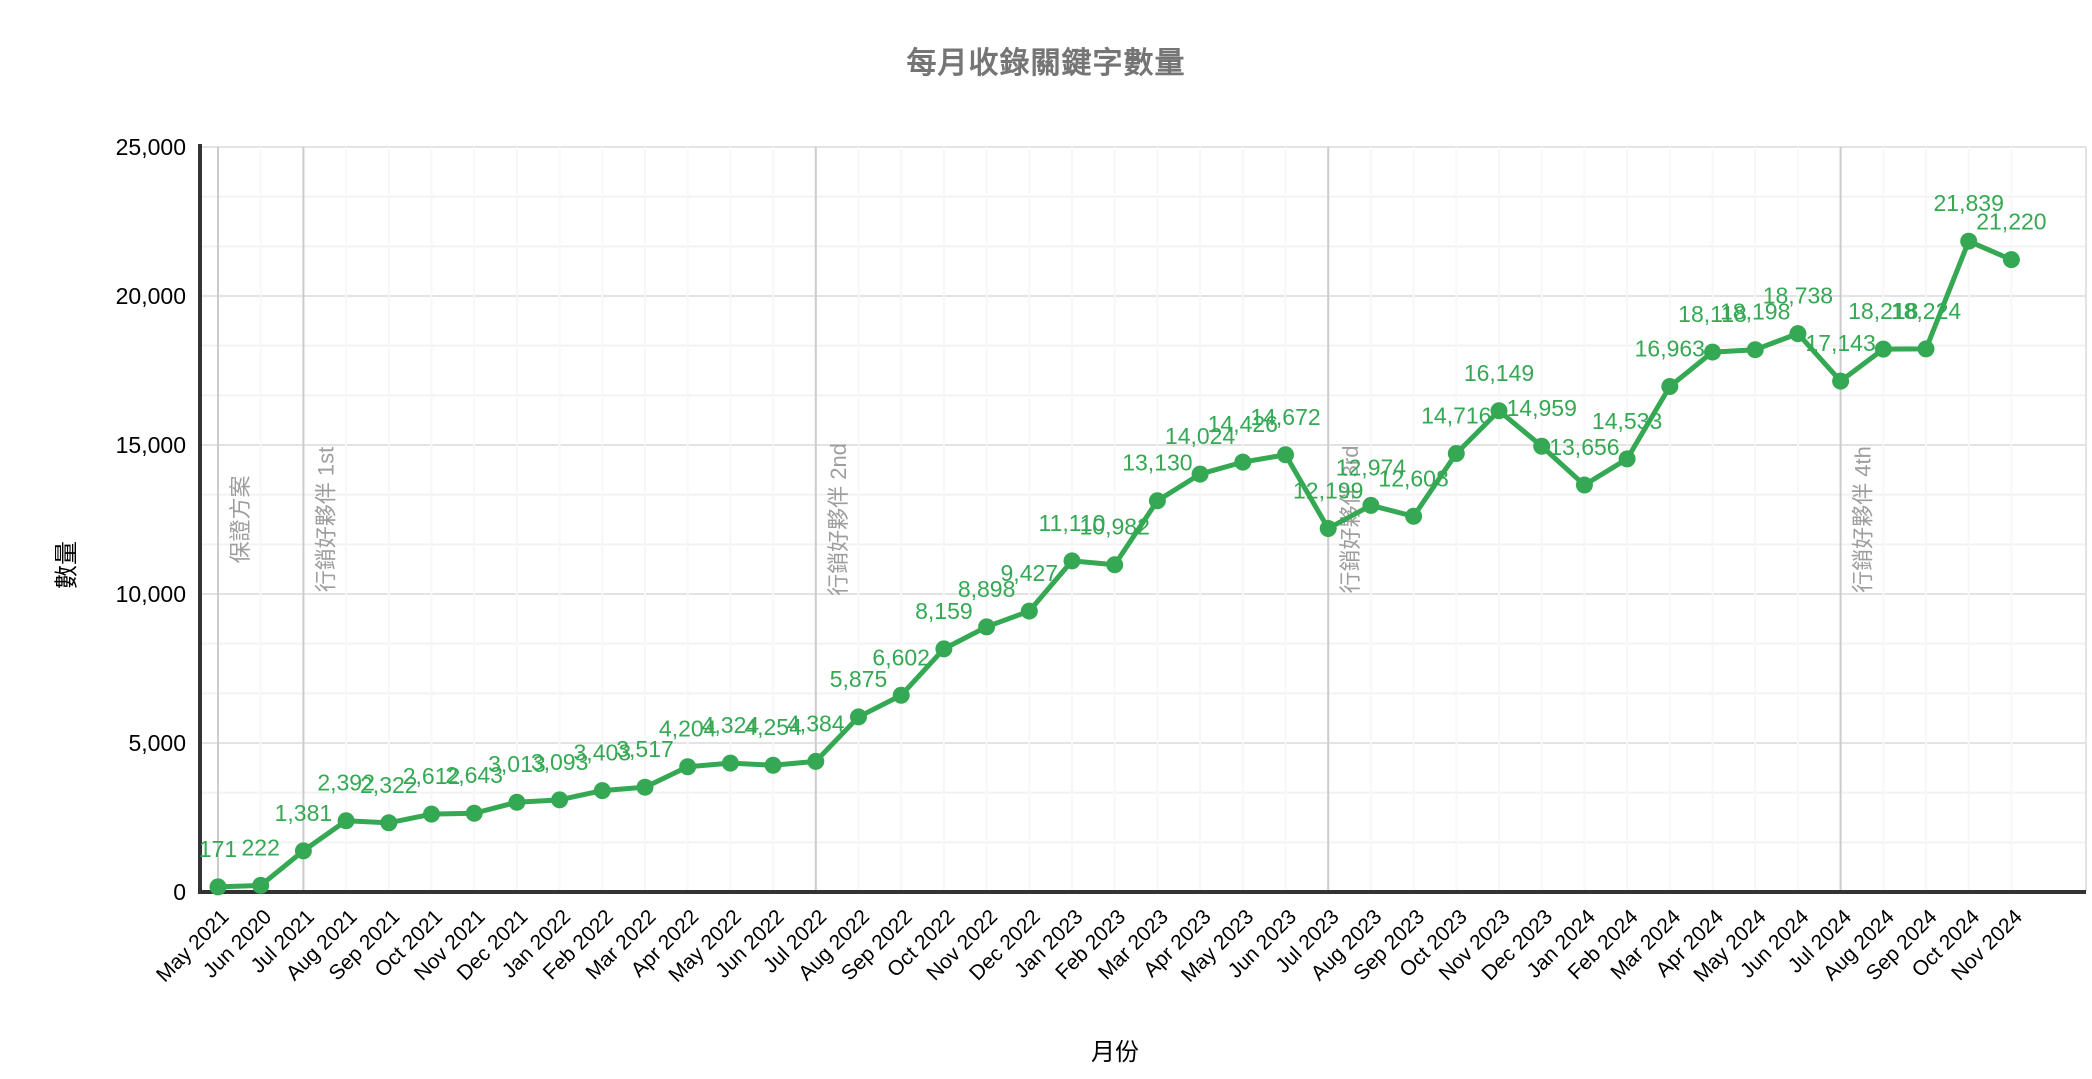 Image resolution: width=2092 pixels, height=1079 pixels. What do you see at coordinates (1499, 373) in the screenshot?
I see `data-point-label: 16,149` at bounding box center [1499, 373].